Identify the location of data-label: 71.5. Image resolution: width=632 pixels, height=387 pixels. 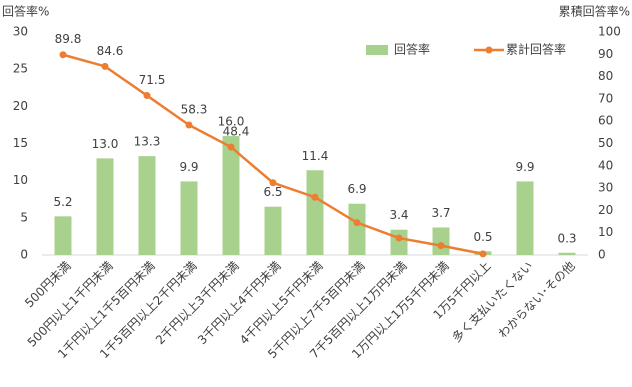
(152, 80).